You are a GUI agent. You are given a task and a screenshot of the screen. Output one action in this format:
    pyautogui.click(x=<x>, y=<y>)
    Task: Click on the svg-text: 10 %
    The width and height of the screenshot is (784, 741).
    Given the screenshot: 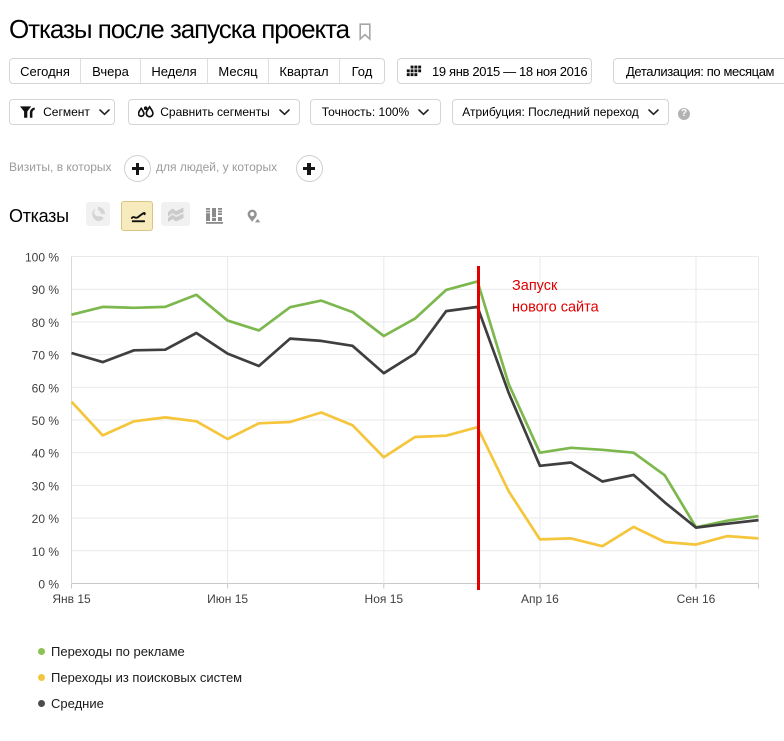 What is the action you would take?
    pyautogui.click(x=46, y=552)
    